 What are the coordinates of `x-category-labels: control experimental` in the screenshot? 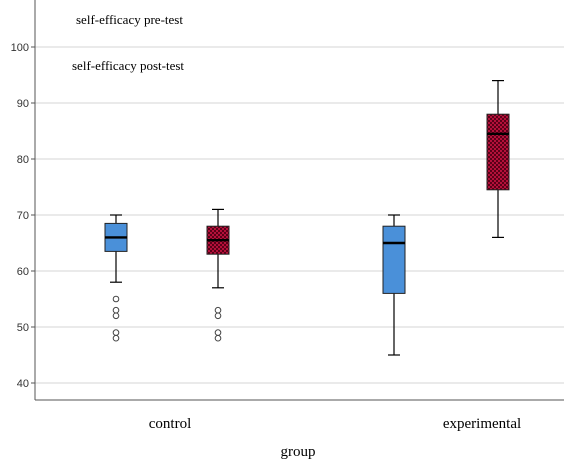 It's located at (335, 424).